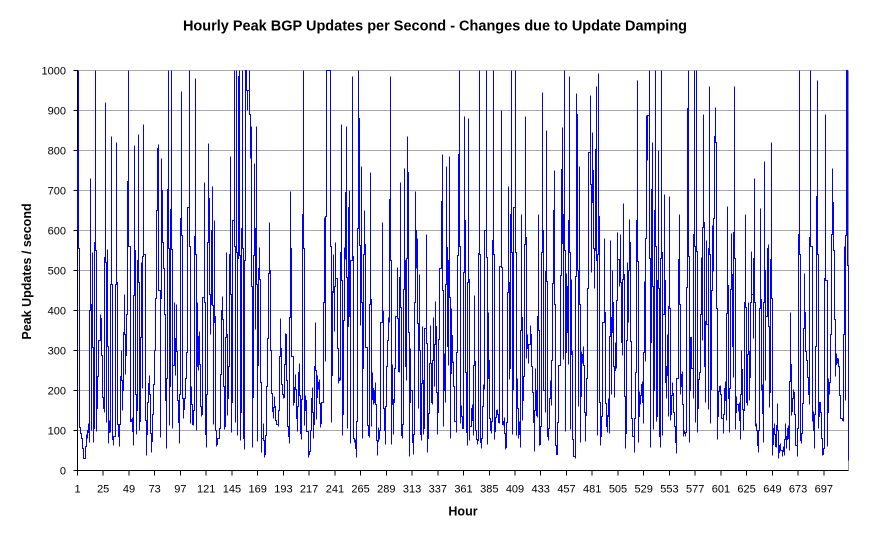 The height and width of the screenshot is (543, 875). Describe the element at coordinates (644, 490) in the screenshot. I see `svg-text: 529` at that location.